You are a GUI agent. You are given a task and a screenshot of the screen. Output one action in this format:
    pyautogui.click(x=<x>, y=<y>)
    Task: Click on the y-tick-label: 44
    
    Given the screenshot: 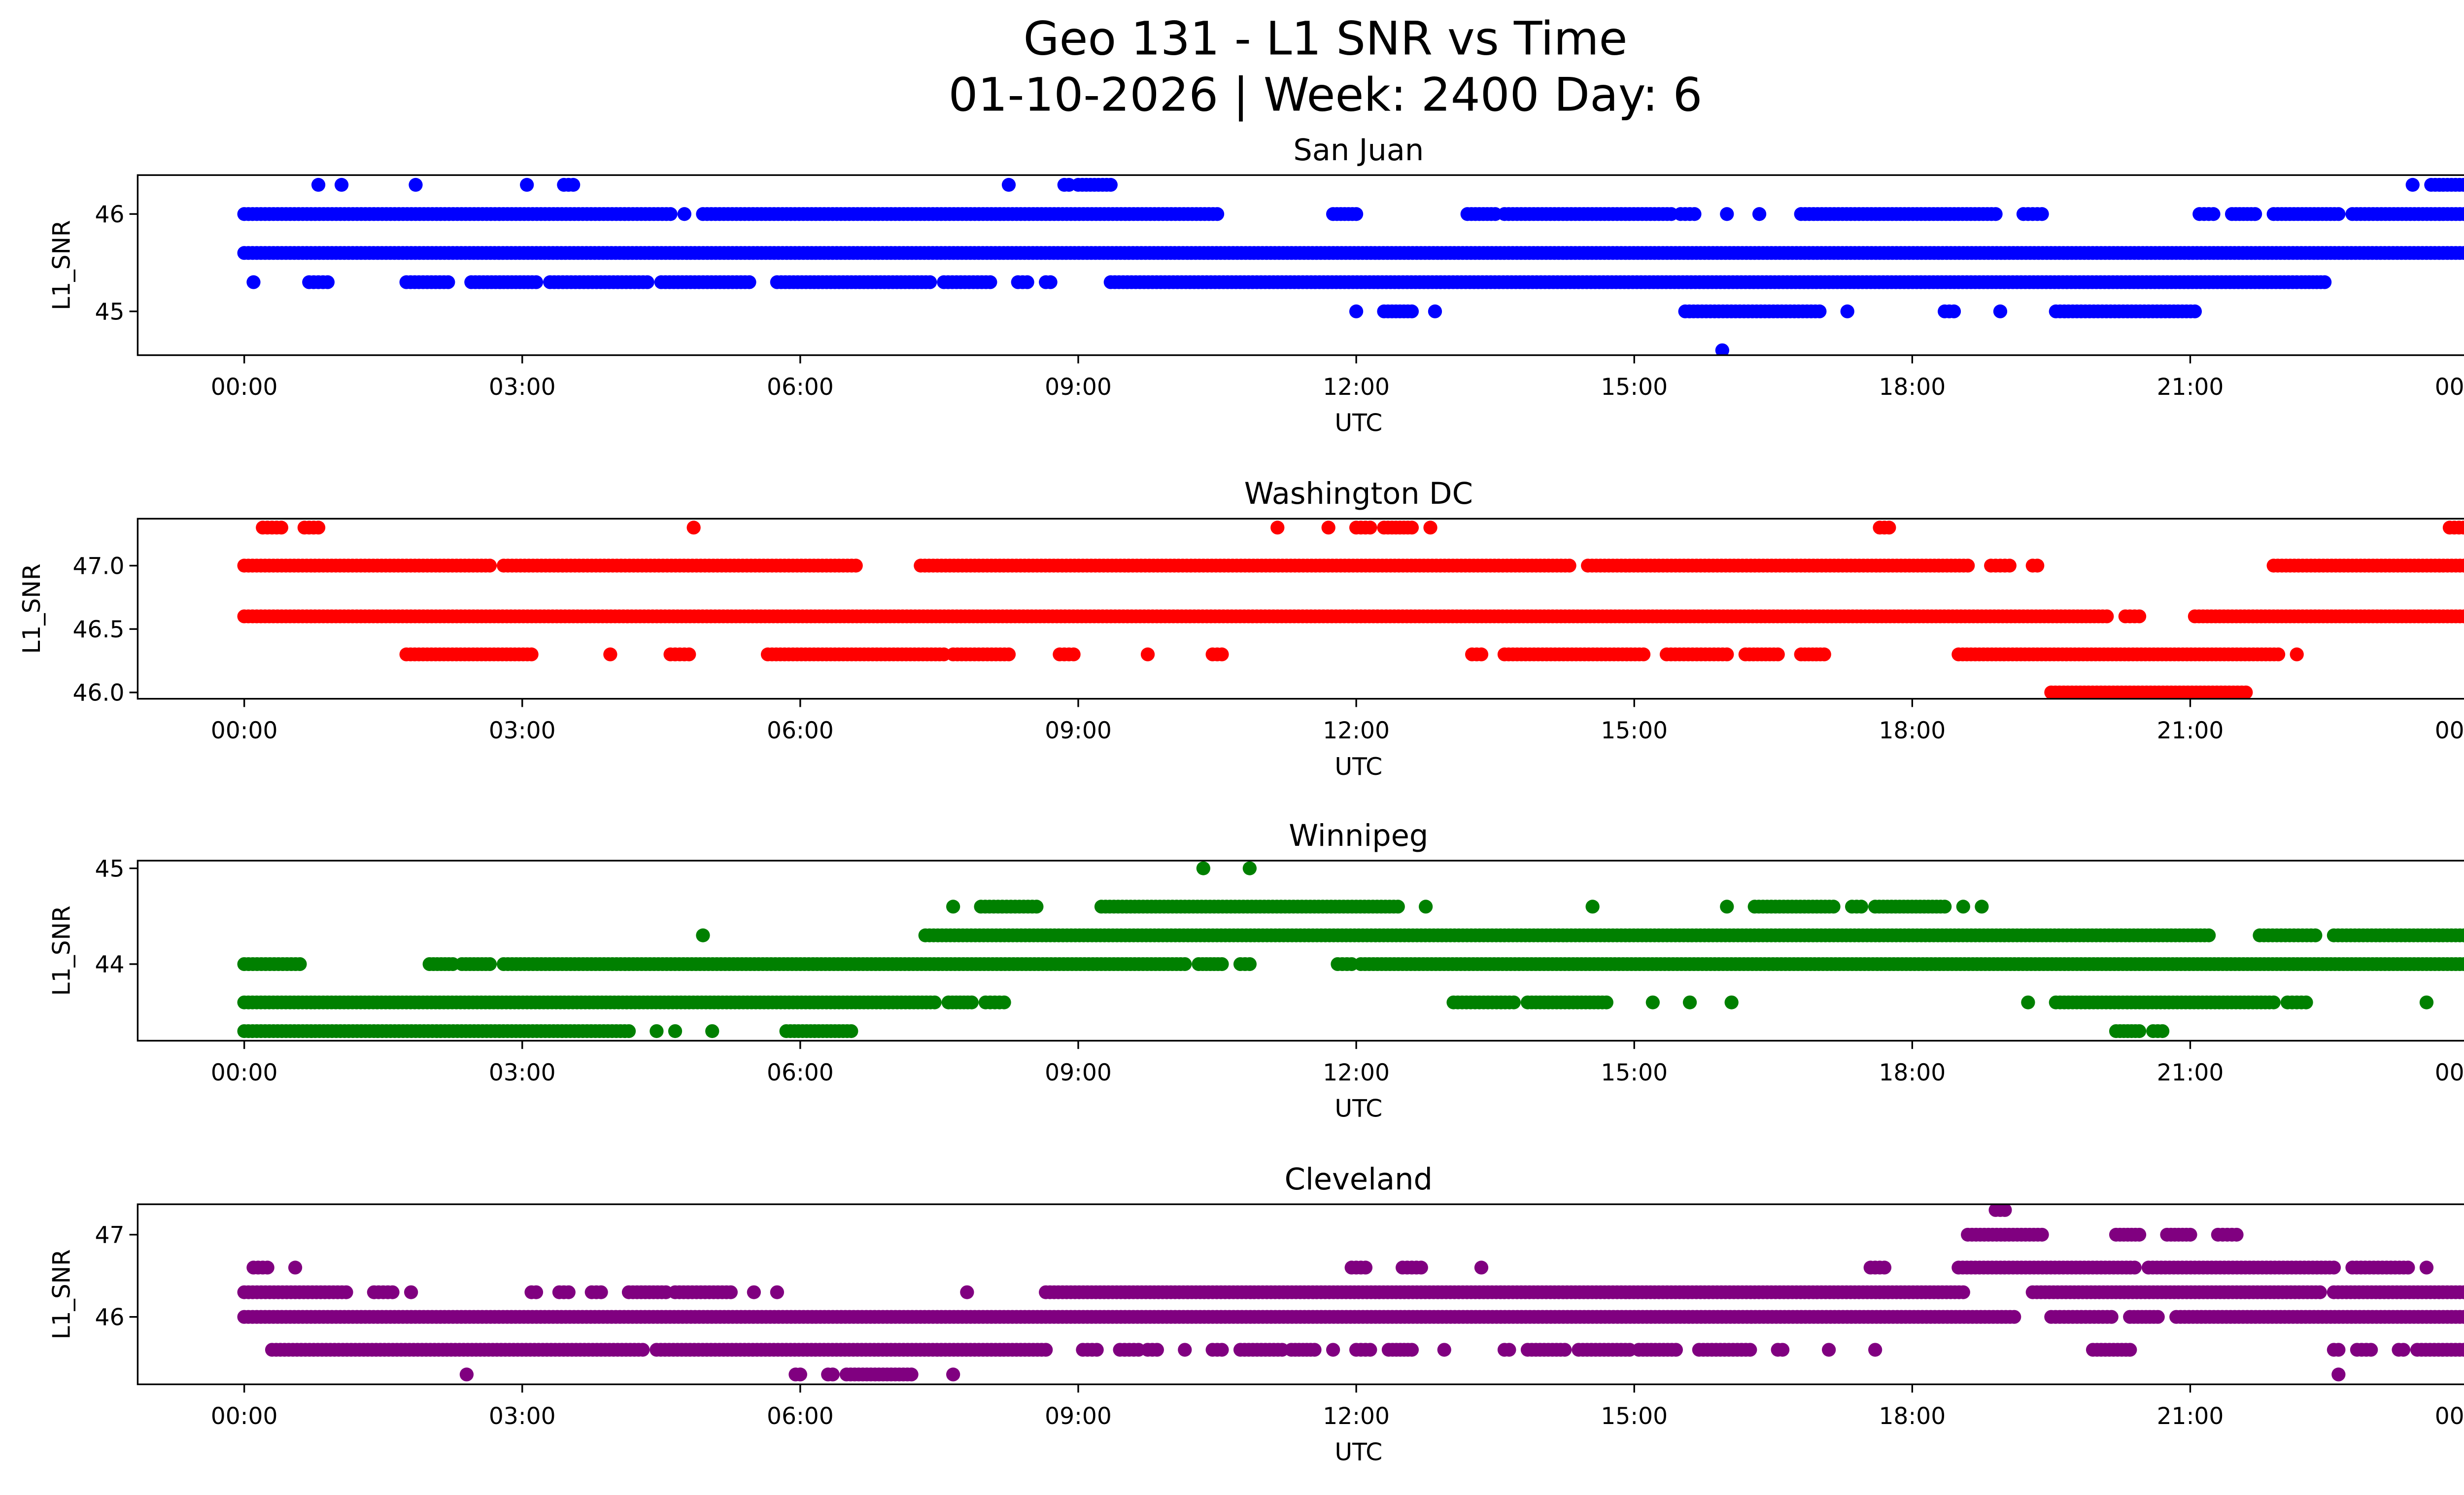 What is the action you would take?
    pyautogui.click(x=109, y=964)
    